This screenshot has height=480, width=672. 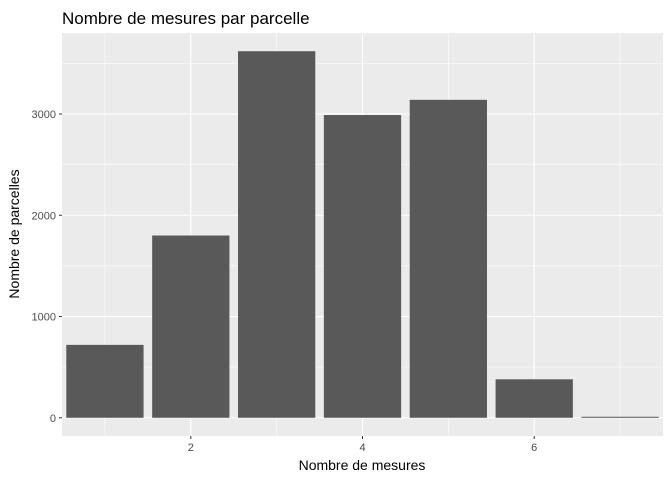 I want to click on x-axis: 2 4 6, so click(x=362, y=445).